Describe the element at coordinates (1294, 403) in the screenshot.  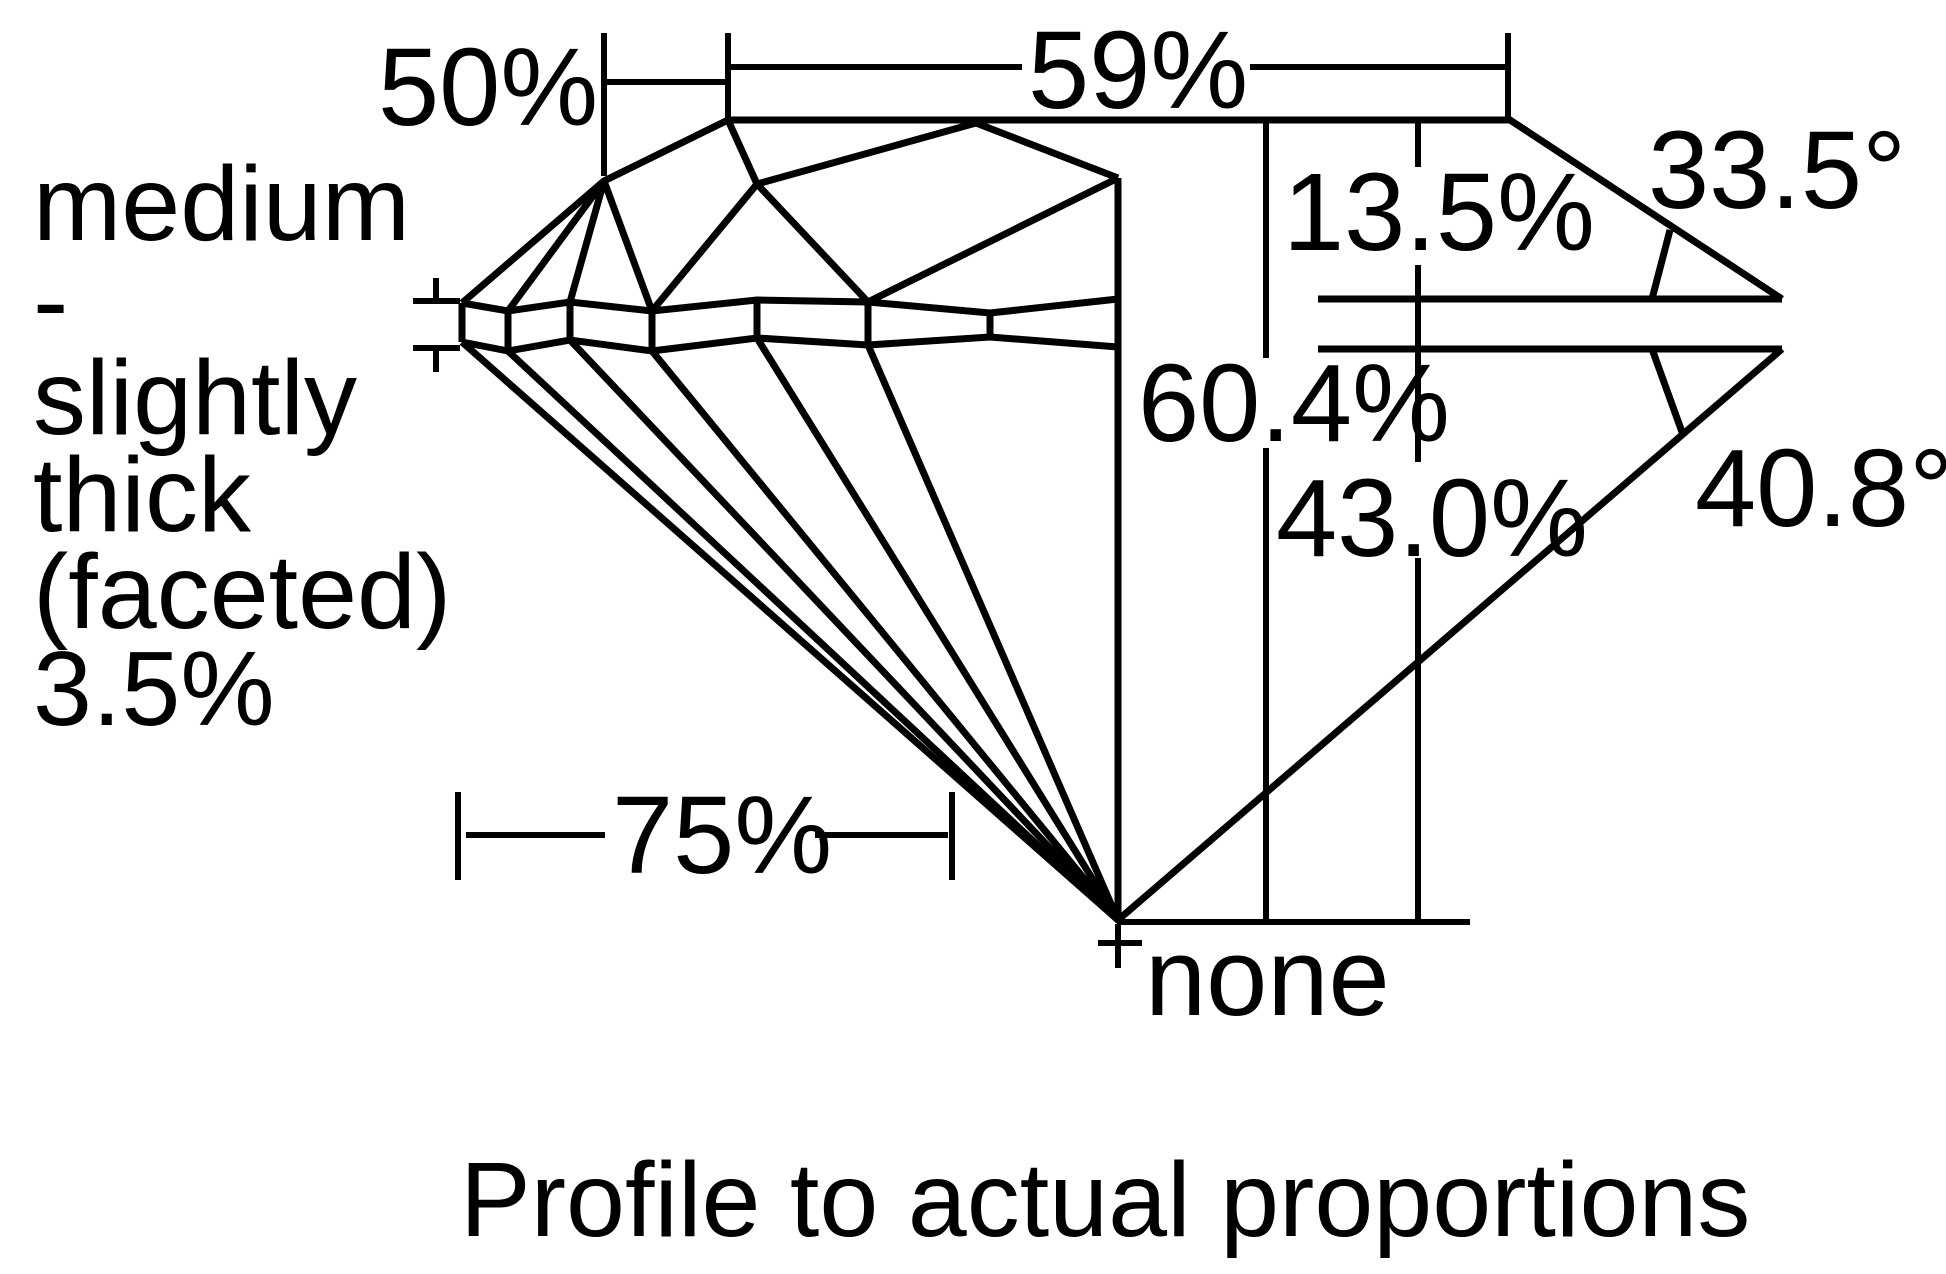
I see `total-depth-label: 60.4%` at that location.